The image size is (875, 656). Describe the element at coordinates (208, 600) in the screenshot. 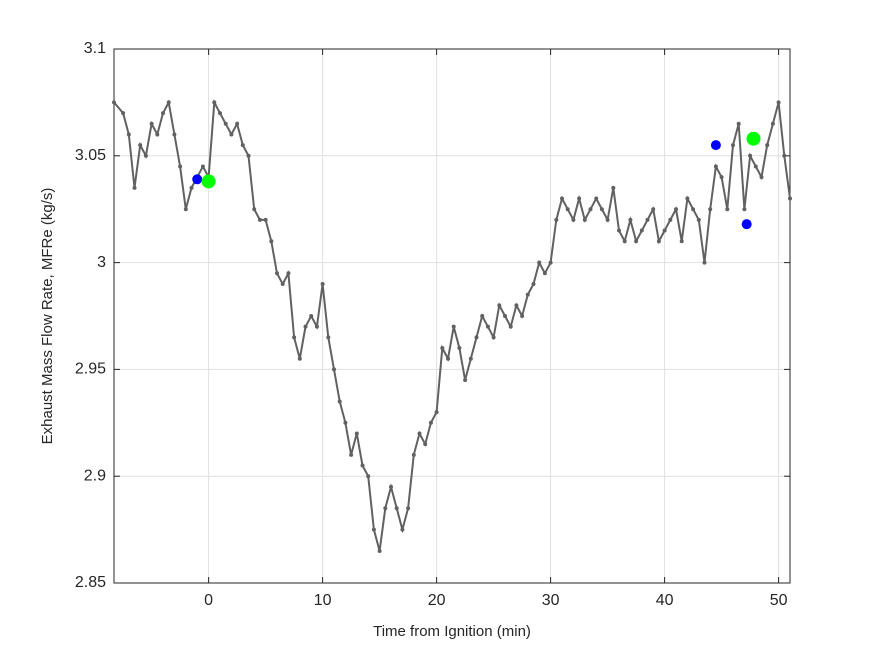

I see `x-tick-label: 0` at that location.